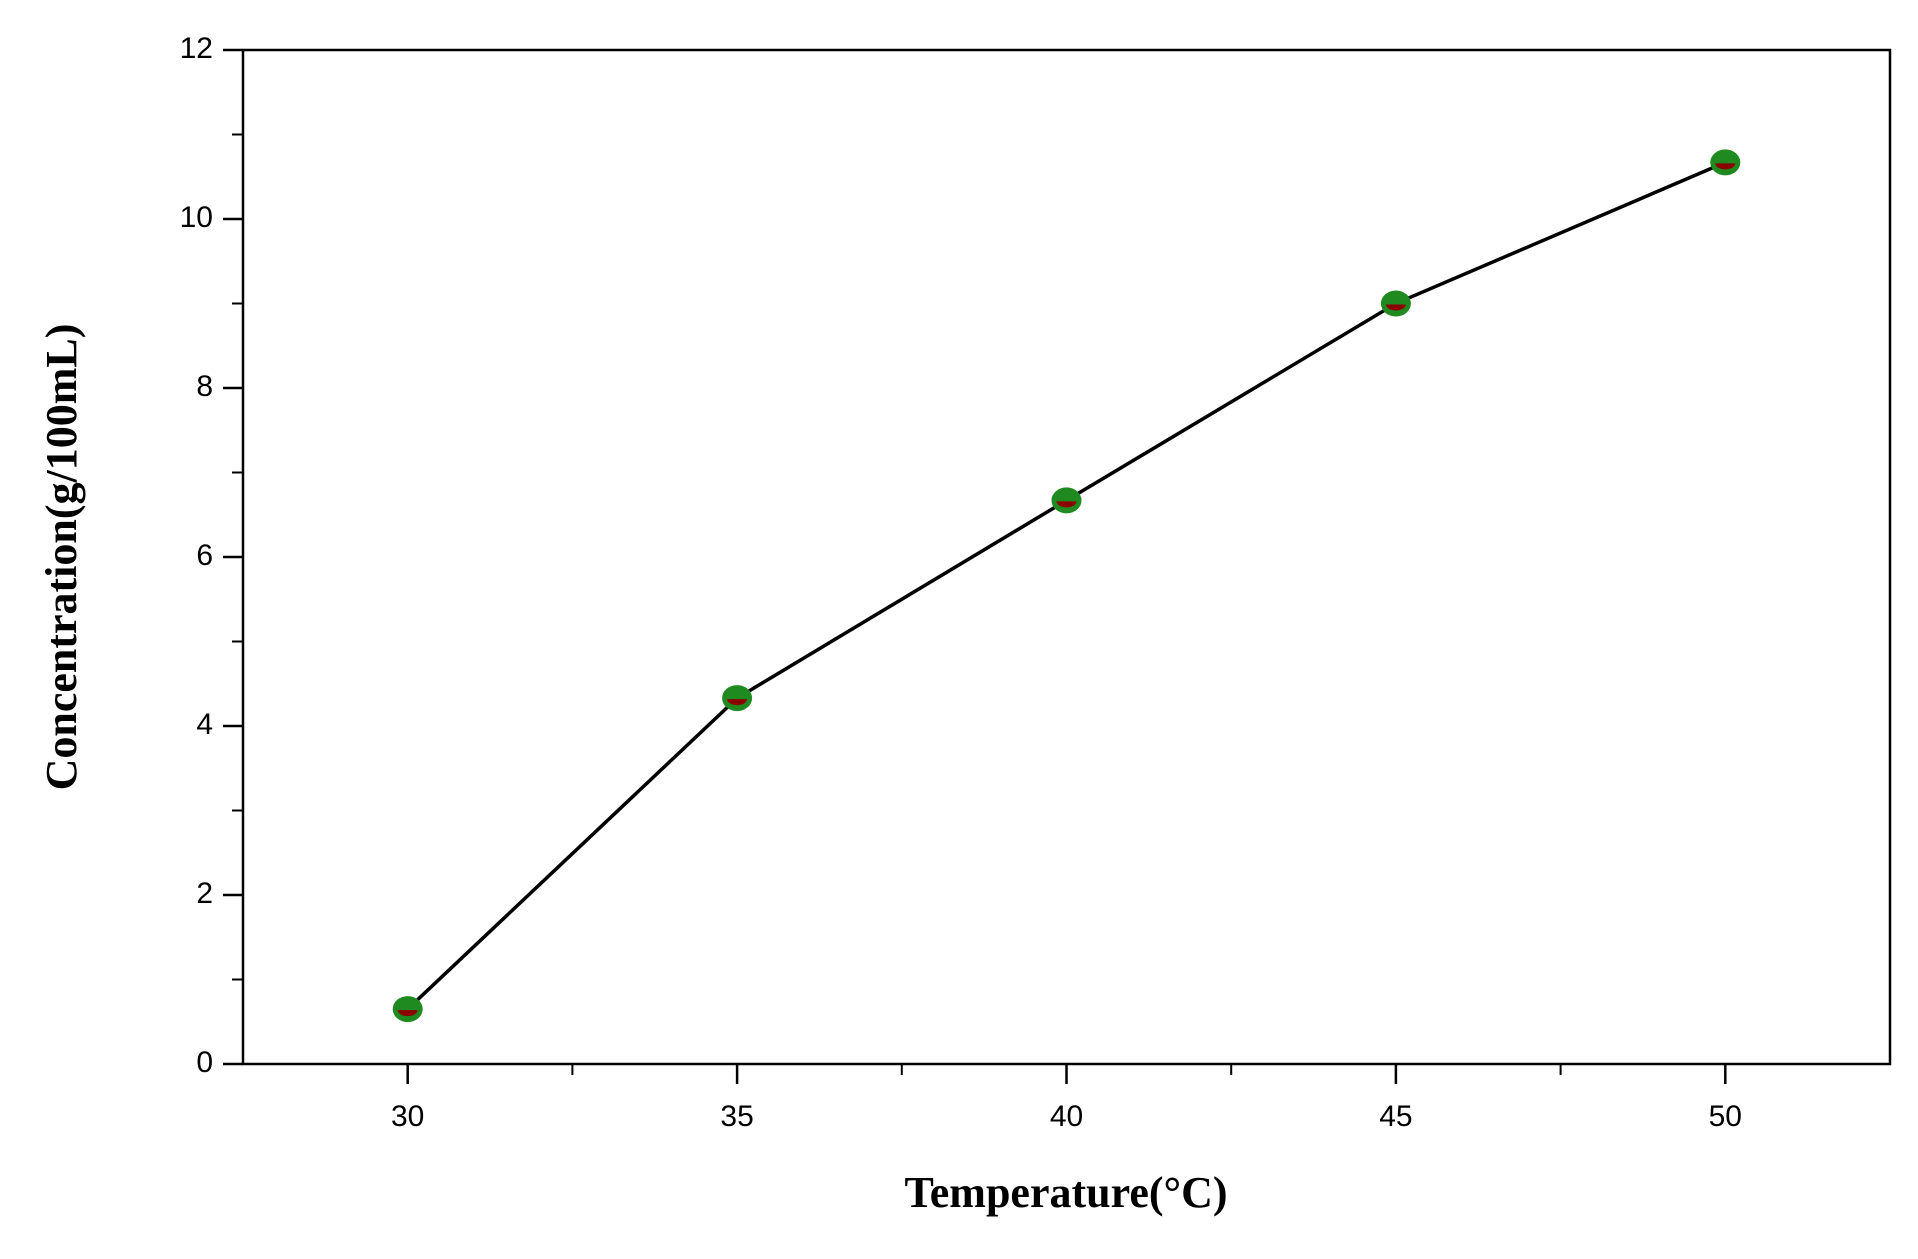 The height and width of the screenshot is (1259, 1918). I want to click on x-tick-label: 35, so click(736, 1116).